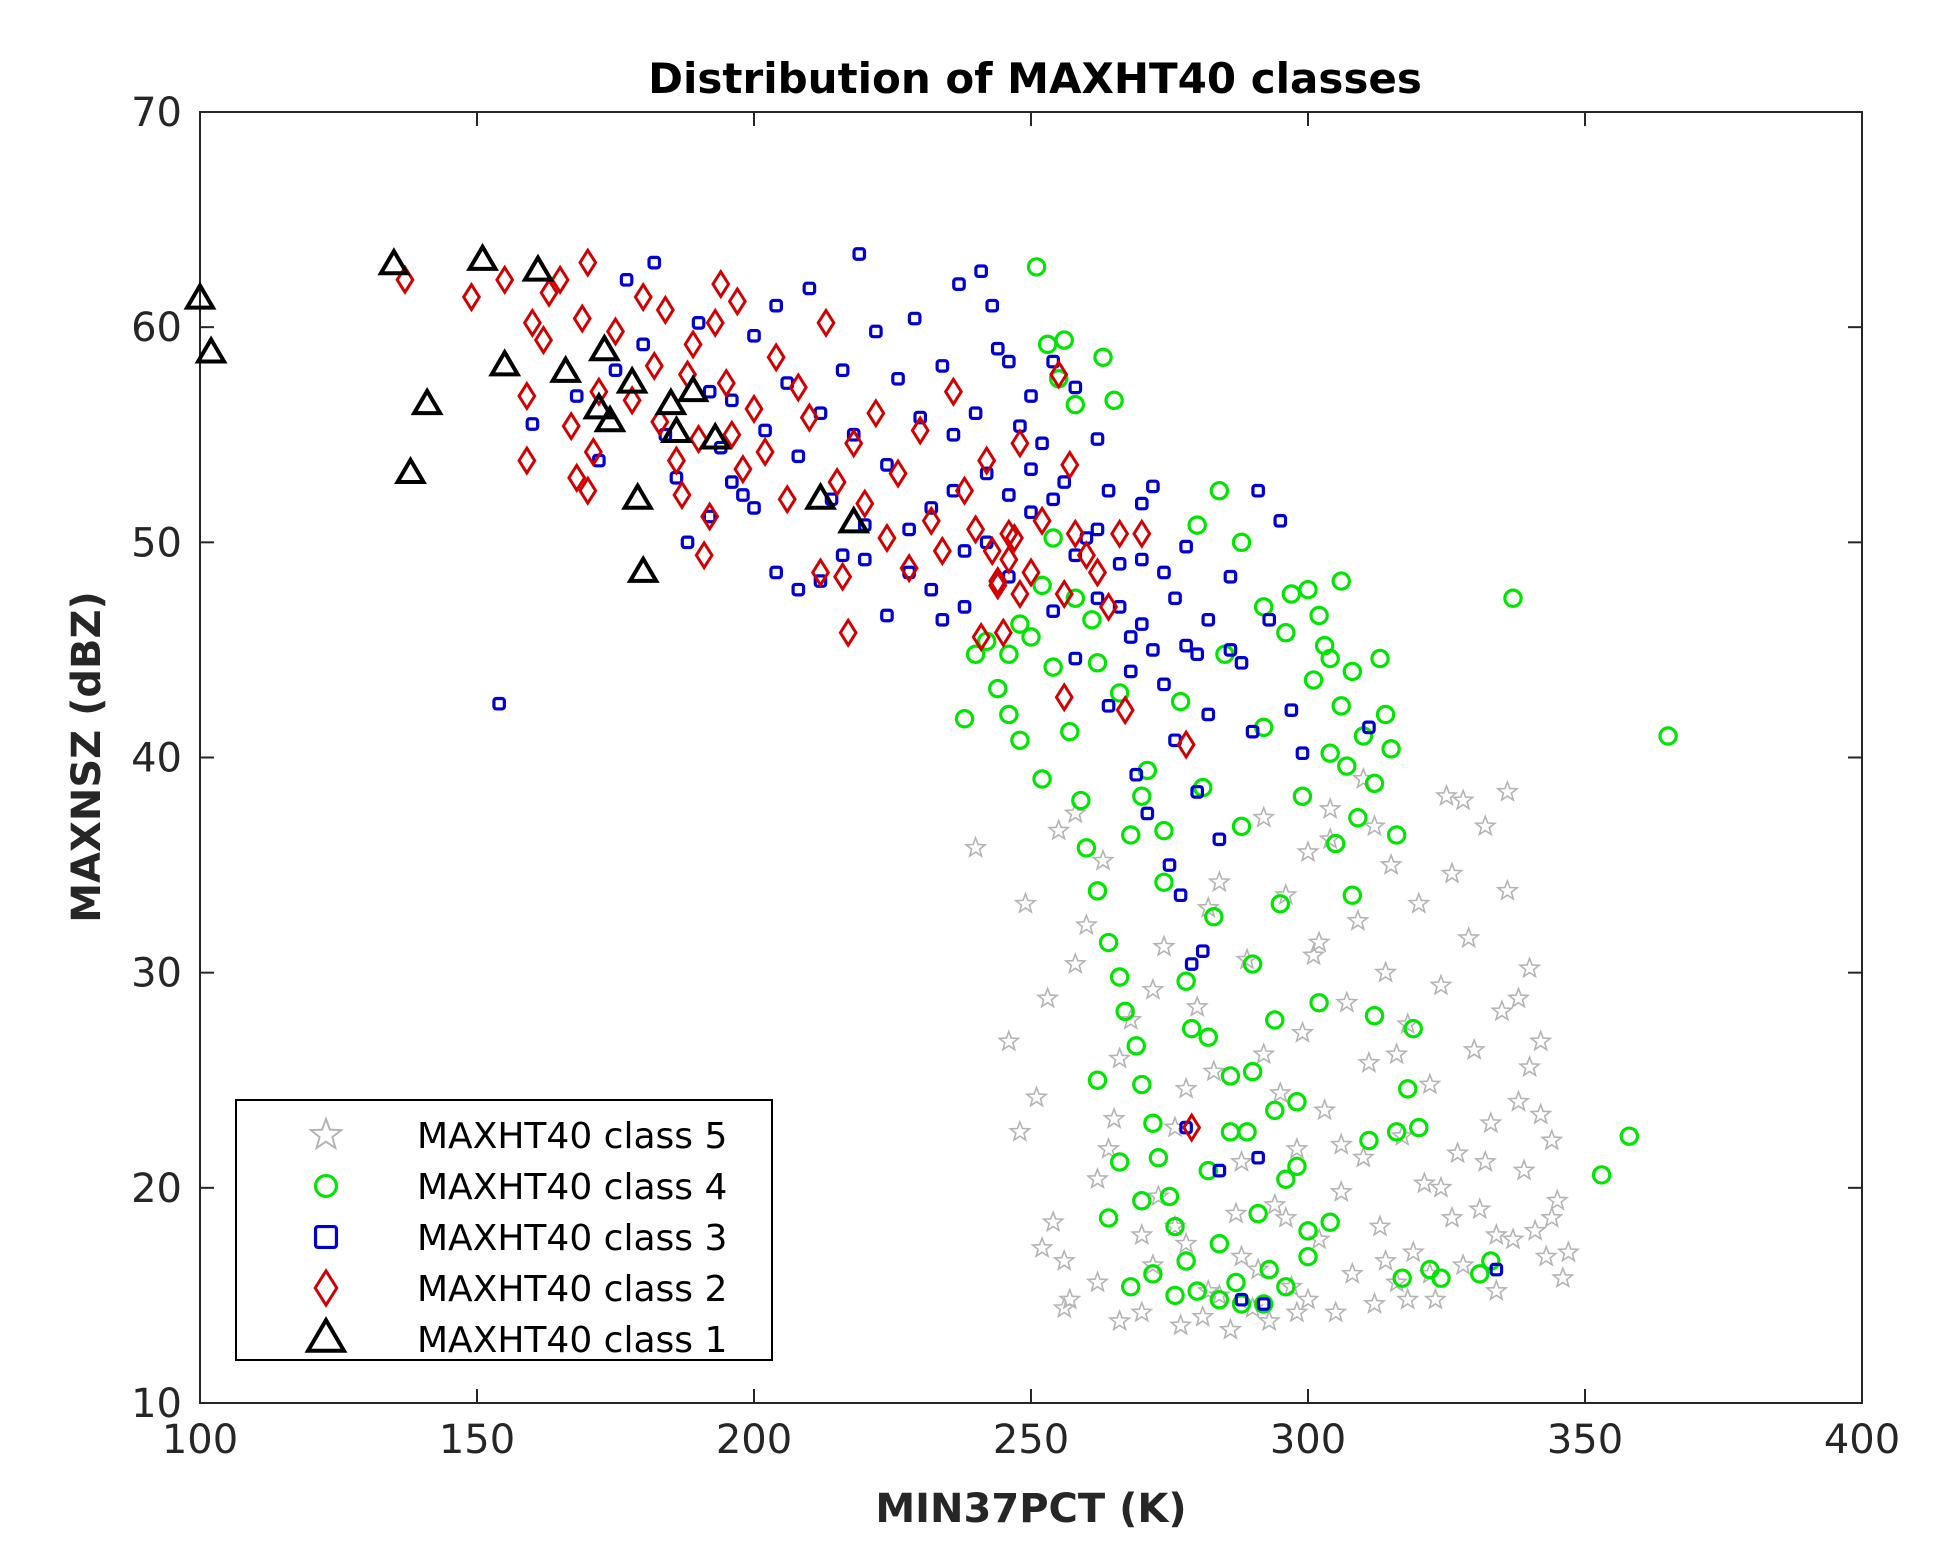 Image resolution: width=1954 pixels, height=1555 pixels. Describe the element at coordinates (200, 1440) in the screenshot. I see `x-tick-label: 100` at that location.